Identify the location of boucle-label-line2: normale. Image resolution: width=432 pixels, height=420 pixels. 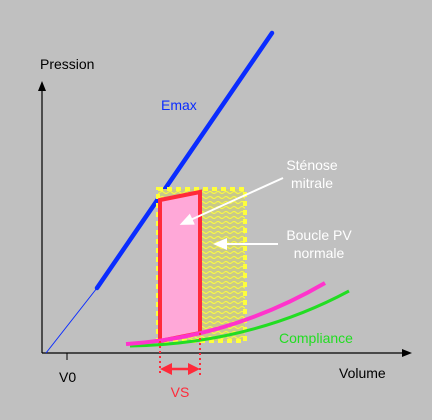
(319, 253).